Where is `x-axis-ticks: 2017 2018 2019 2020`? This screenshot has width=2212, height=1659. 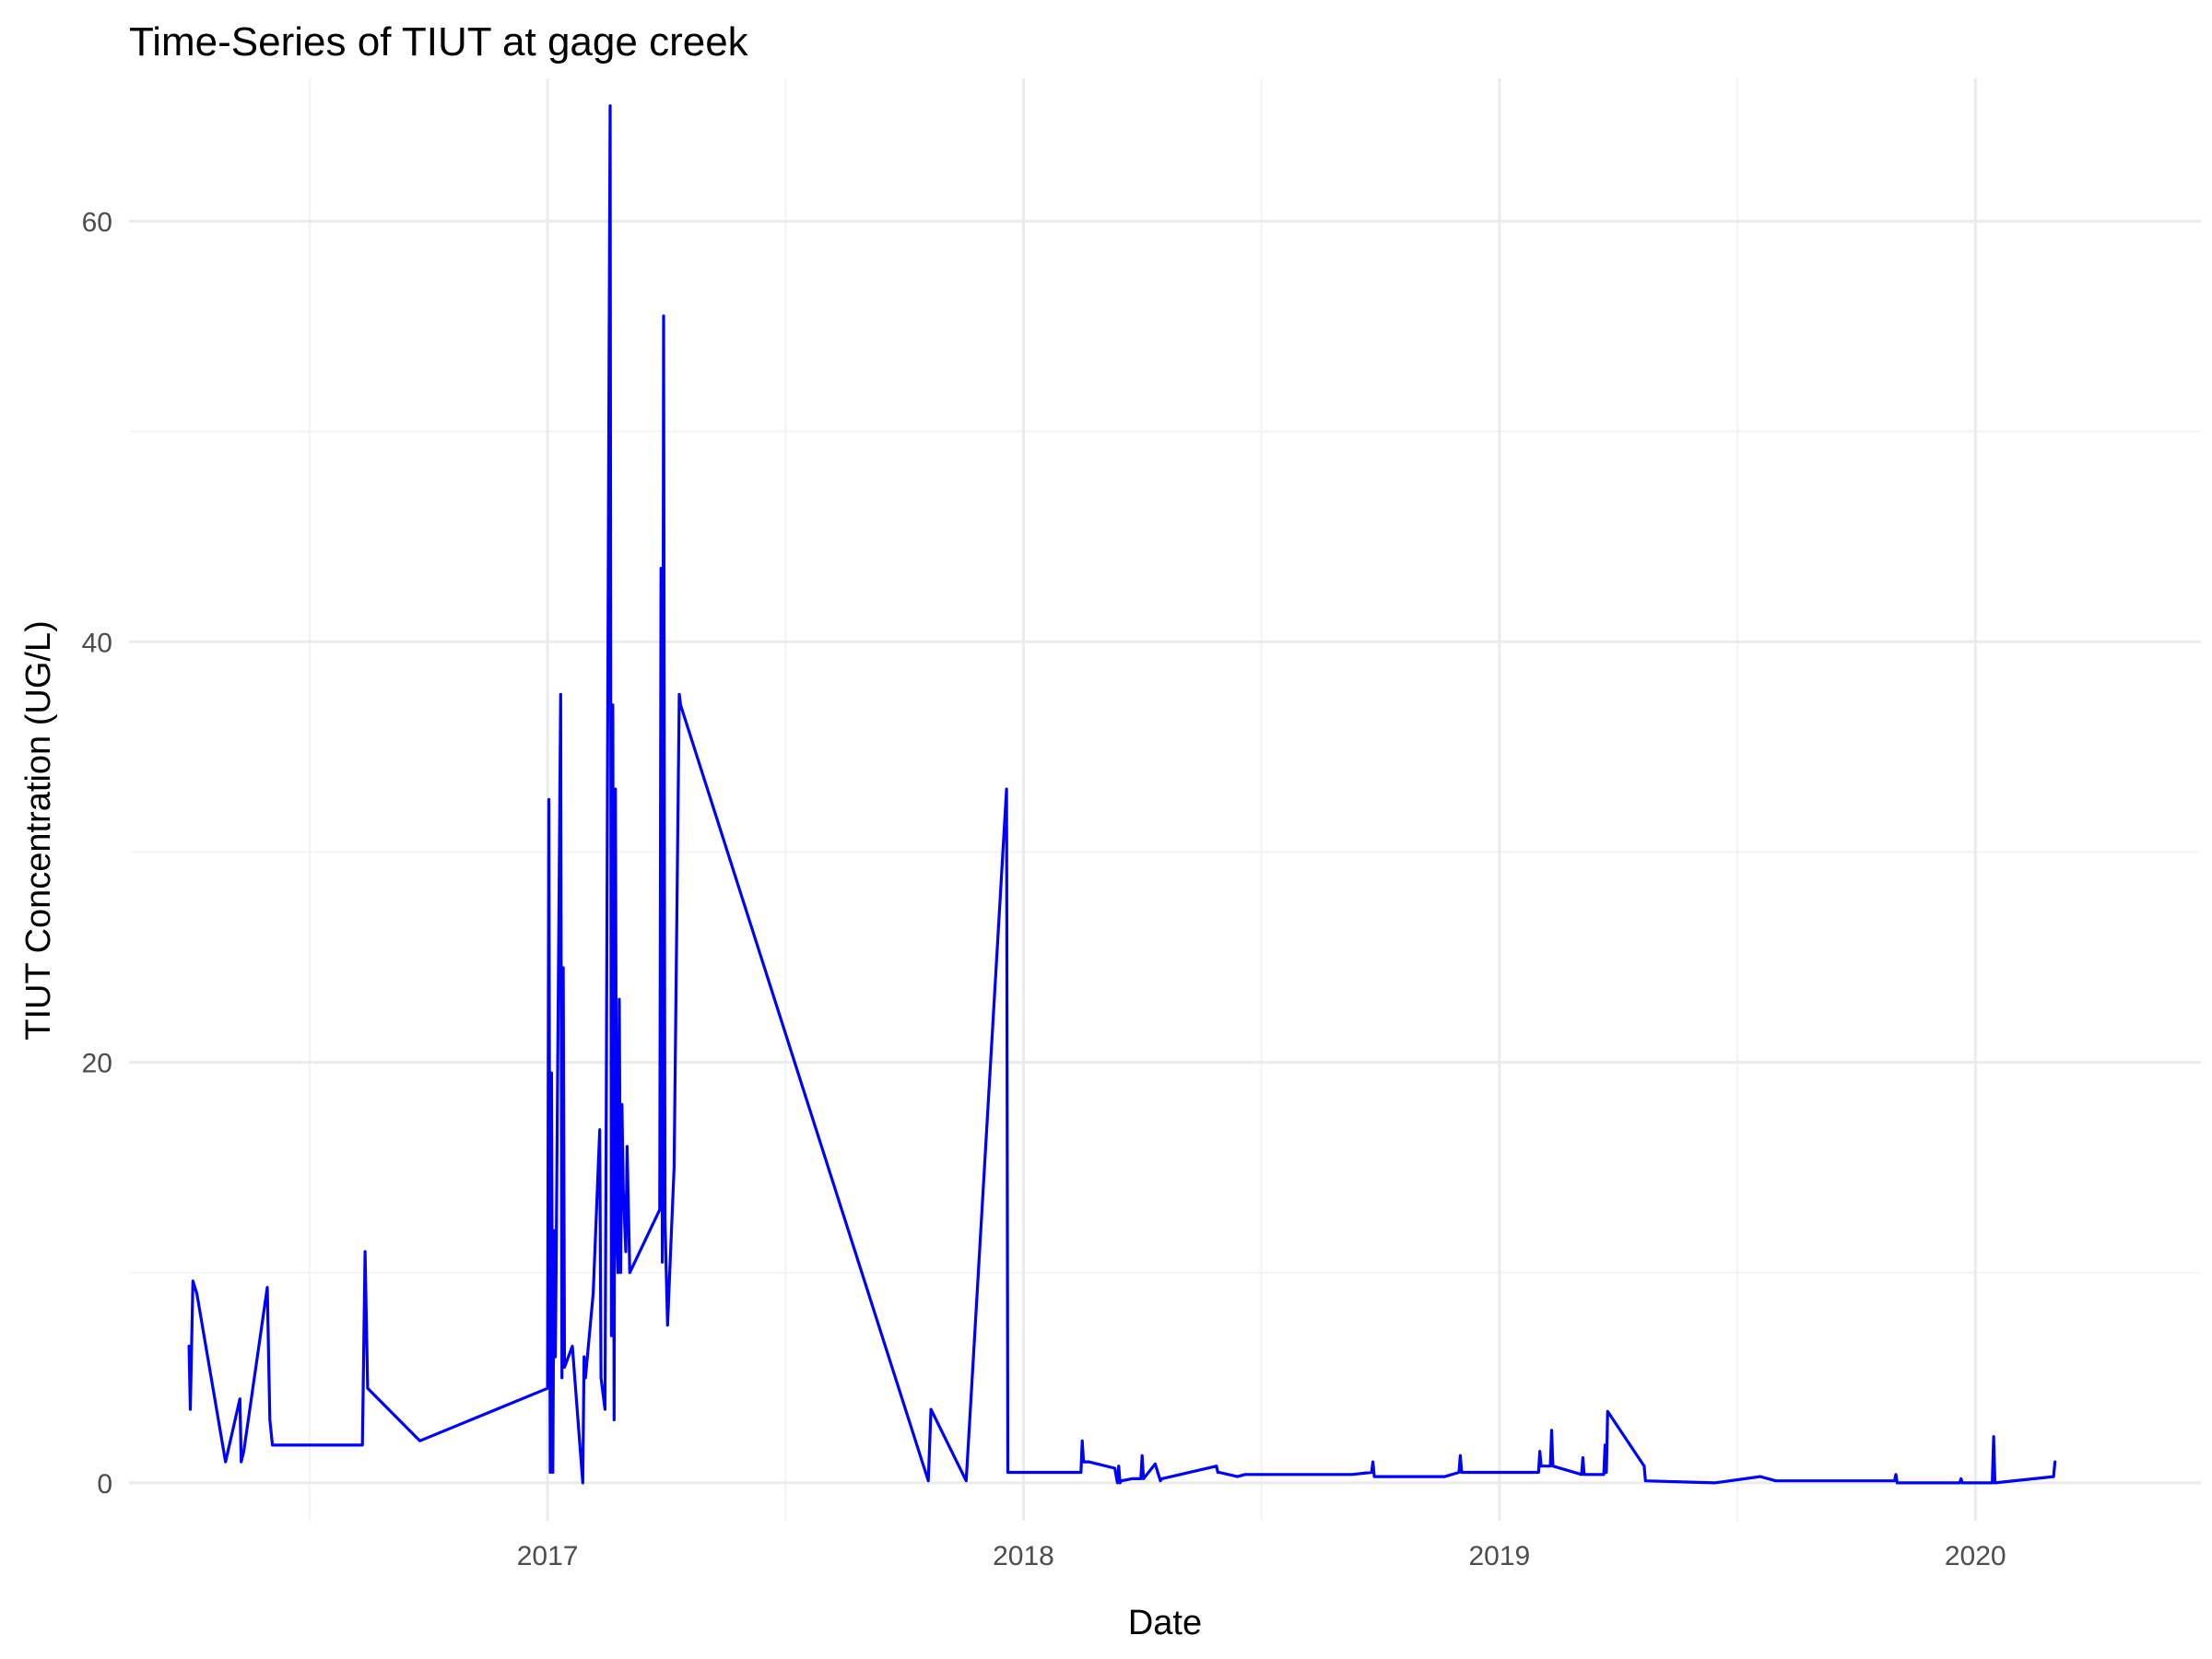
x-axis-ticks: 2017 2018 2019 2020 is located at coordinates (1261, 1556).